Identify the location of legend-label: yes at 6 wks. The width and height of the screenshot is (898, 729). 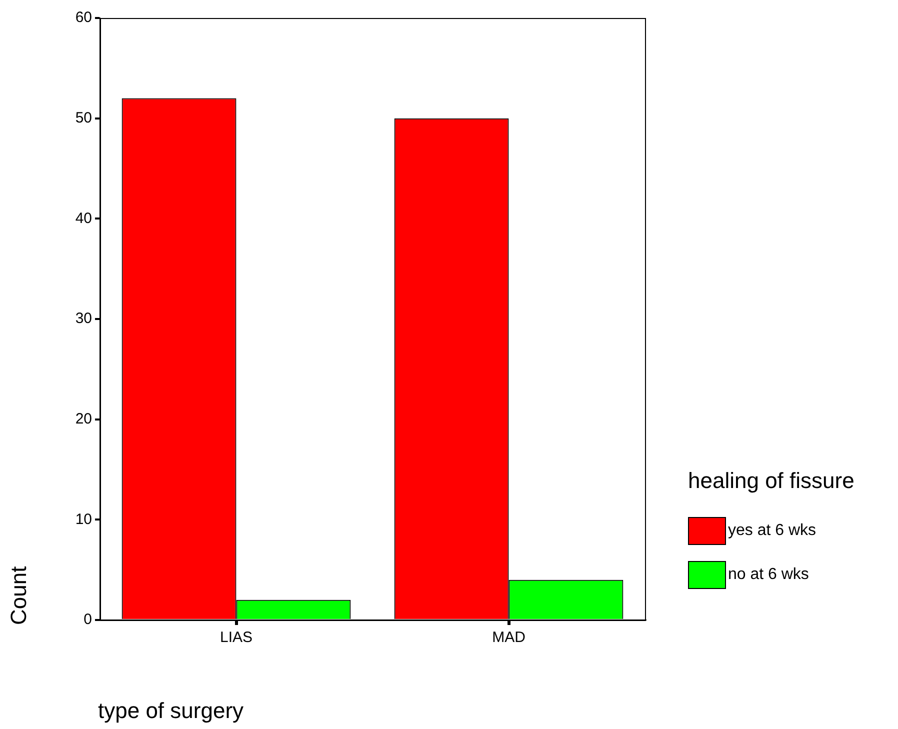
(772, 531).